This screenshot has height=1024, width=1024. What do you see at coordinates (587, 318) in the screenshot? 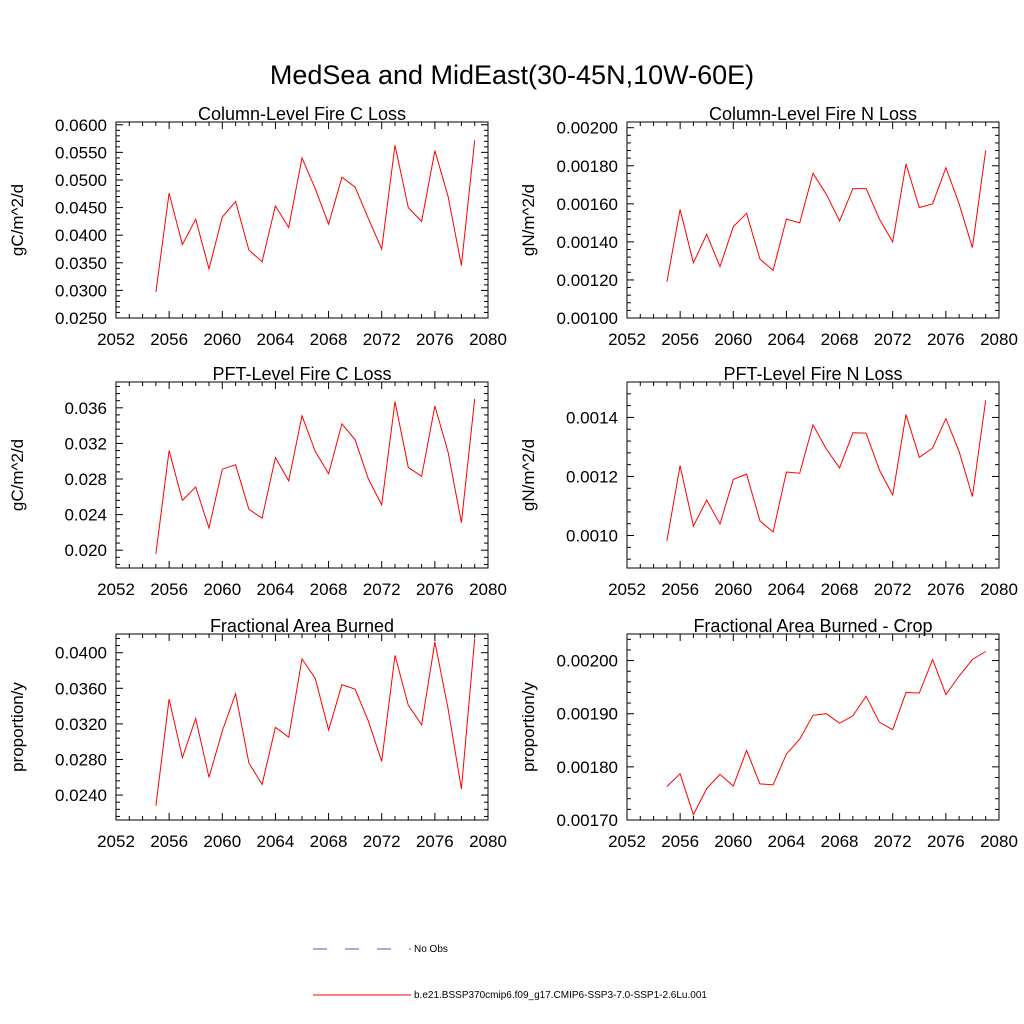
I see `y-tick-label: 0.00100` at bounding box center [587, 318].